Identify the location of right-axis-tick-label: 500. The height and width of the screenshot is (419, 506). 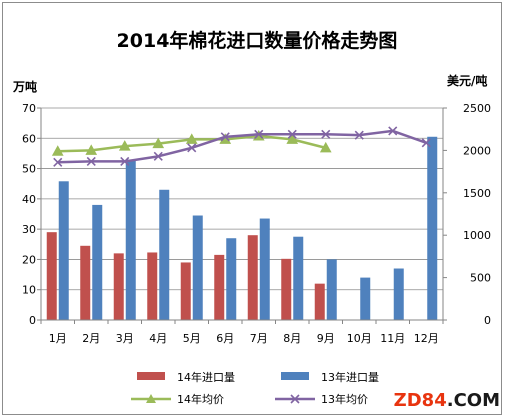
(480, 278).